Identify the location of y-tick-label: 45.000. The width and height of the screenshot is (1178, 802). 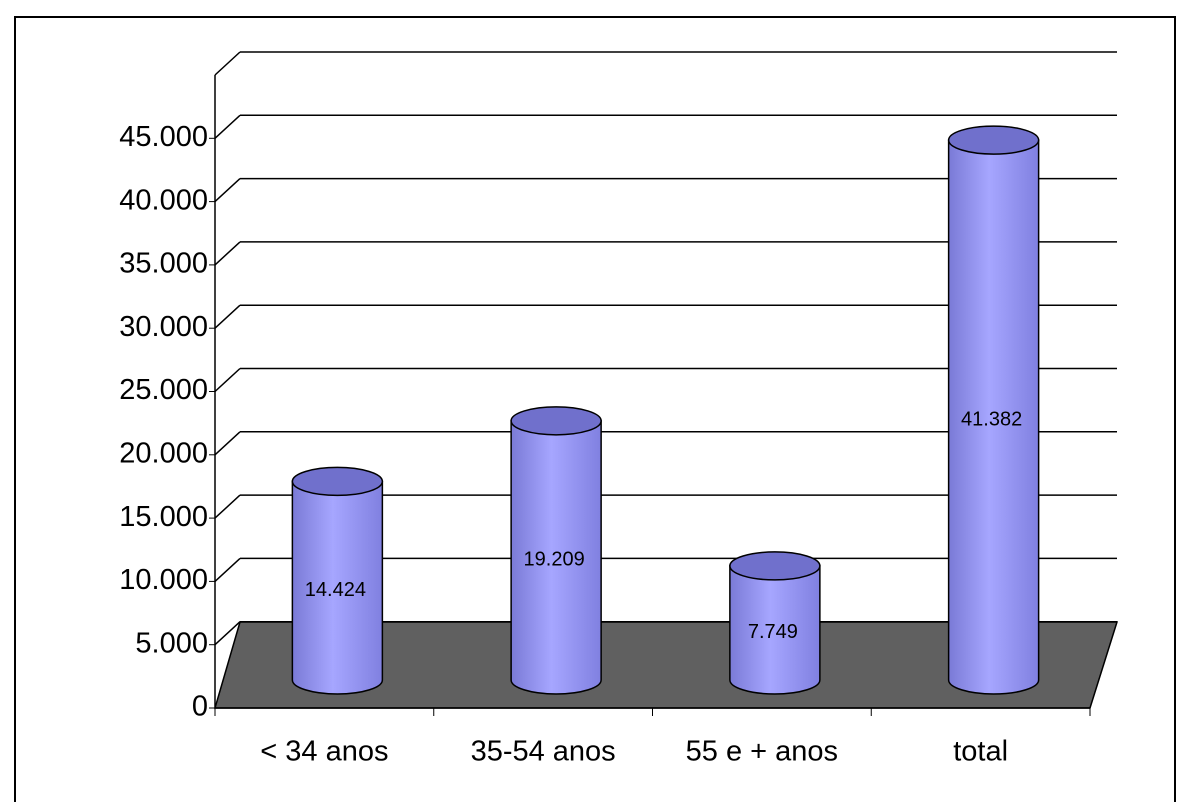
(163, 137).